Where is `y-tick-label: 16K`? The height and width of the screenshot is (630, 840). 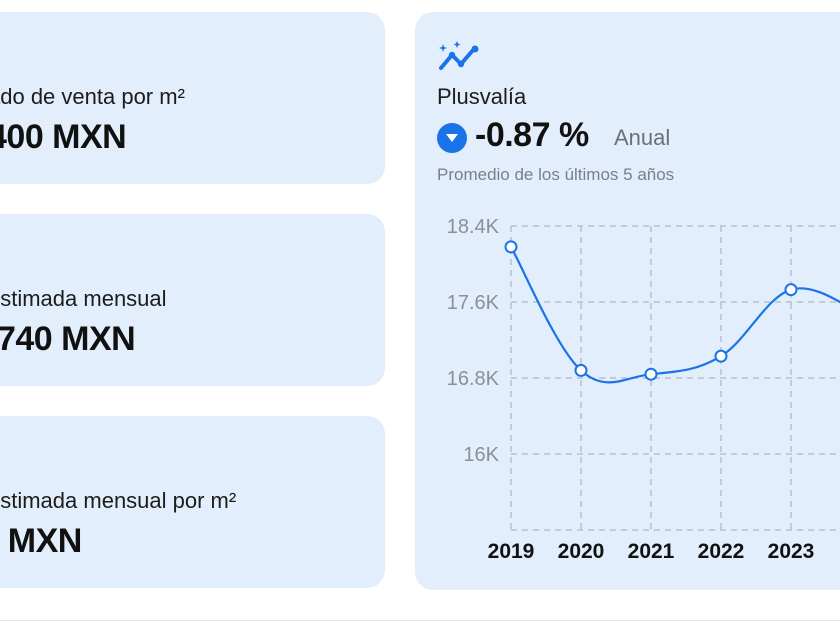
y-tick-label: 16K is located at coordinates (481, 455).